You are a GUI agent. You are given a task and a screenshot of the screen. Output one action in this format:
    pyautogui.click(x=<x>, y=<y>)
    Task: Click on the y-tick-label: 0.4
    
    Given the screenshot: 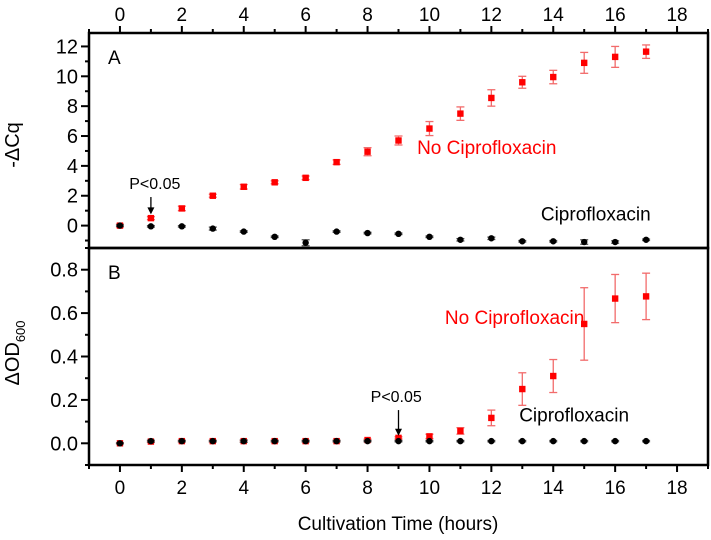 What is the action you would take?
    pyautogui.click(x=64, y=358)
    